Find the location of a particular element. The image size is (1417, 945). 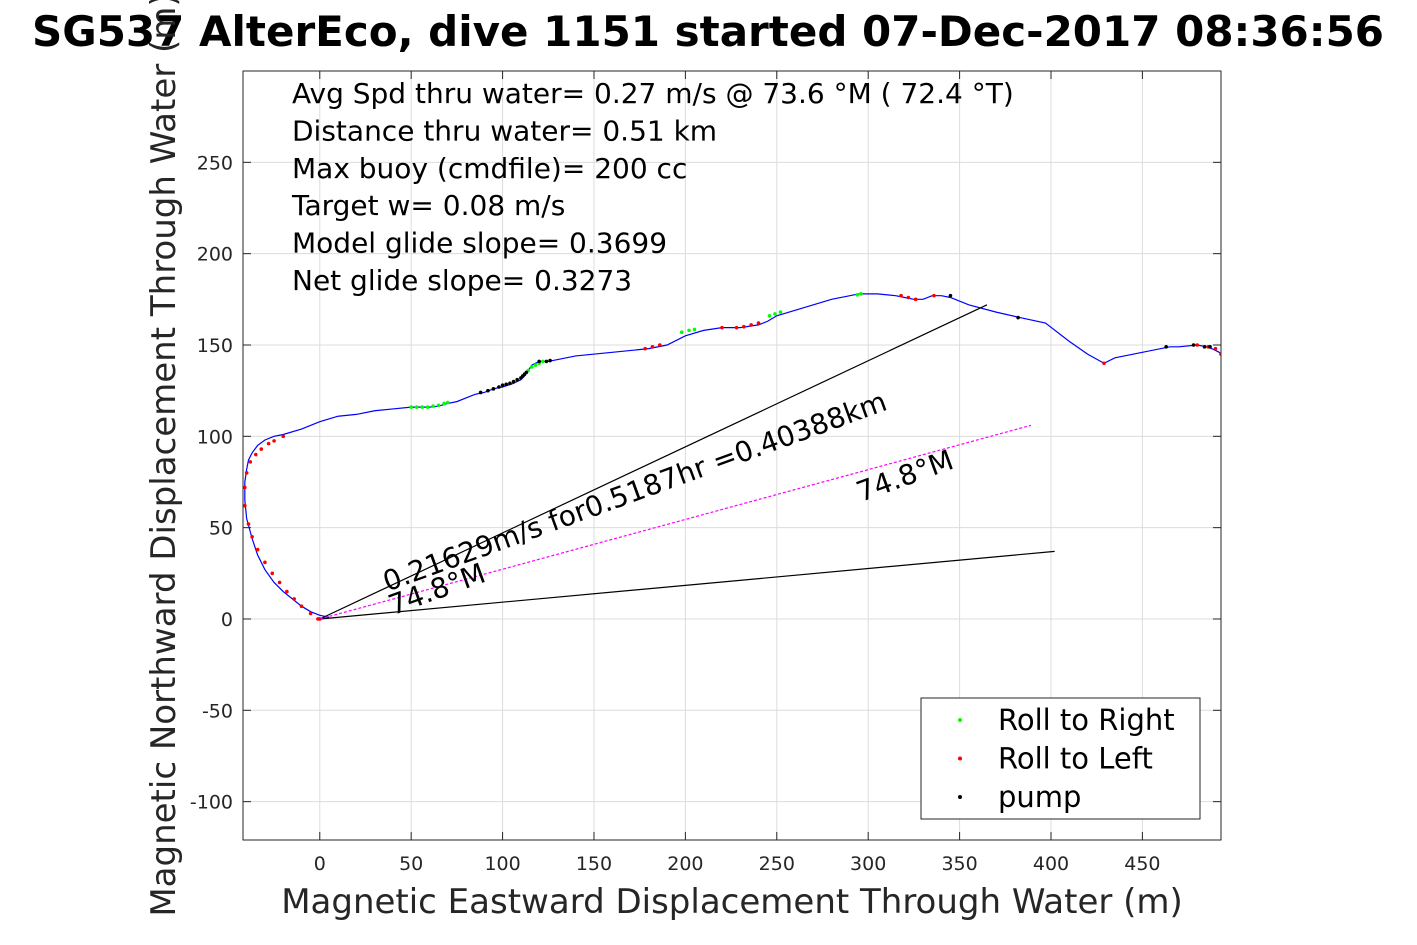

y-tick-label: 150 is located at coordinates (215, 346).